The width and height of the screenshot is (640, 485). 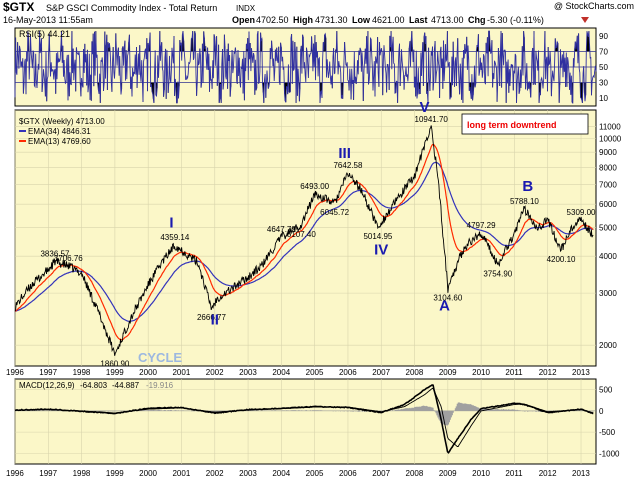 What do you see at coordinates (315, 473) in the screenshot?
I see `macd-x-tick-label: 2005` at bounding box center [315, 473].